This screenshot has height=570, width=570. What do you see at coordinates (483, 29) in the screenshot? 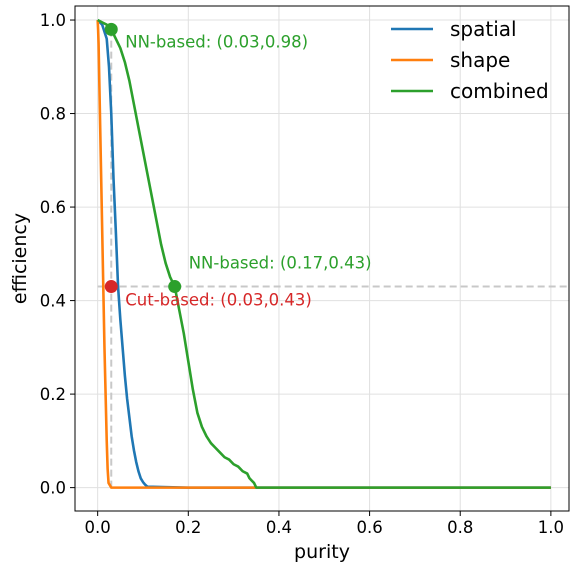
I see `legend-label-spatial: spatial` at bounding box center [483, 29].